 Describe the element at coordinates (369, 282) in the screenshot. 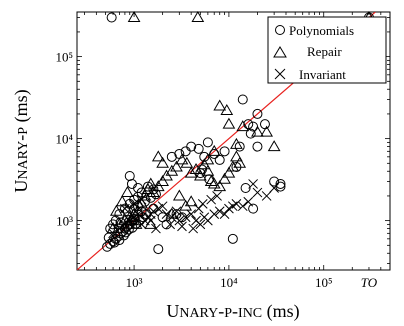

I see `x-tick-label: TO` at that location.